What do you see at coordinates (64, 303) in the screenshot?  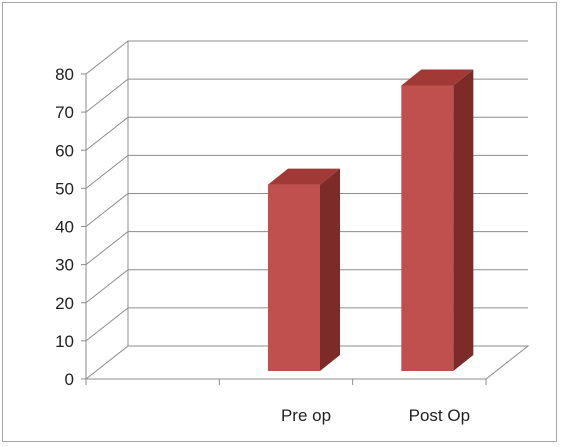 I see `y-tick-label: 20` at bounding box center [64, 303].